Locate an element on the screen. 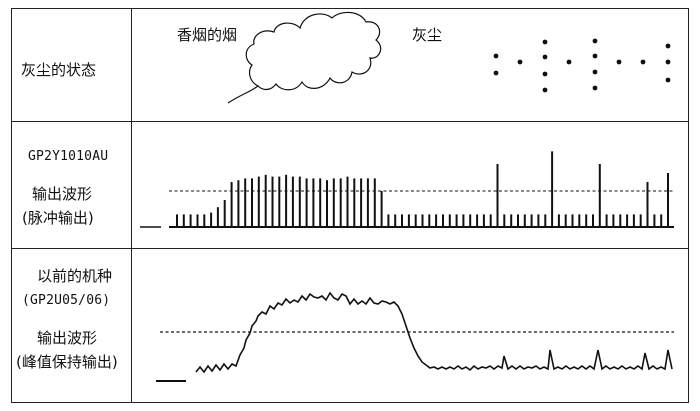  smoke-label: 香烟的烟 is located at coordinates (207, 35).